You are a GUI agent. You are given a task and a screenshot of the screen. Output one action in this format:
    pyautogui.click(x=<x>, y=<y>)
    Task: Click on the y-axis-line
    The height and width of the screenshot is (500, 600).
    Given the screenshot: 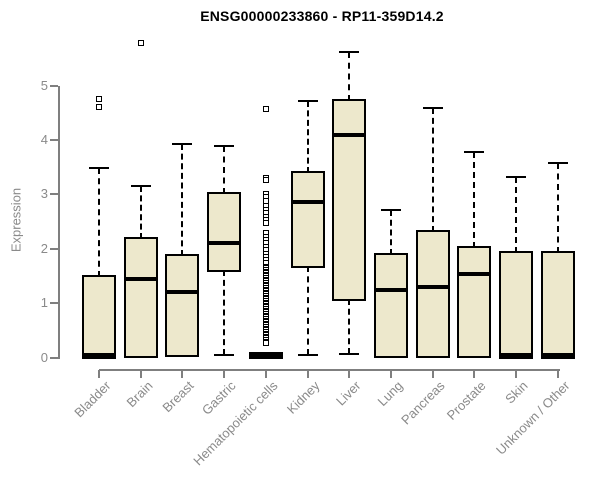 What is the action you would take?
    pyautogui.click(x=58, y=222)
    